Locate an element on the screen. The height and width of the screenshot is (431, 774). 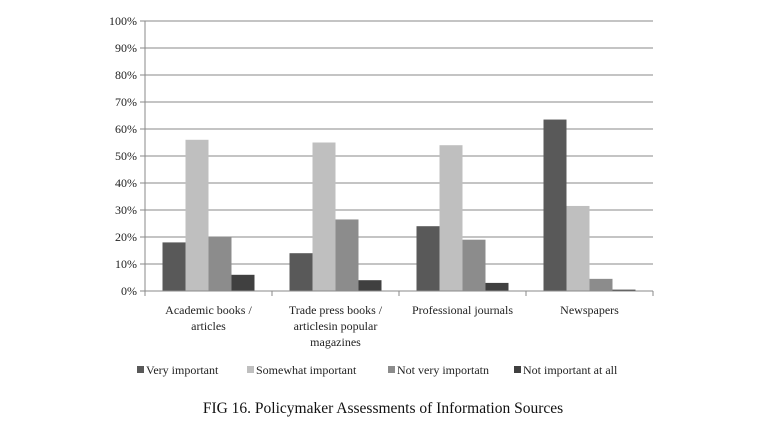
legend-item: Not very importatn is located at coordinates (438, 370).